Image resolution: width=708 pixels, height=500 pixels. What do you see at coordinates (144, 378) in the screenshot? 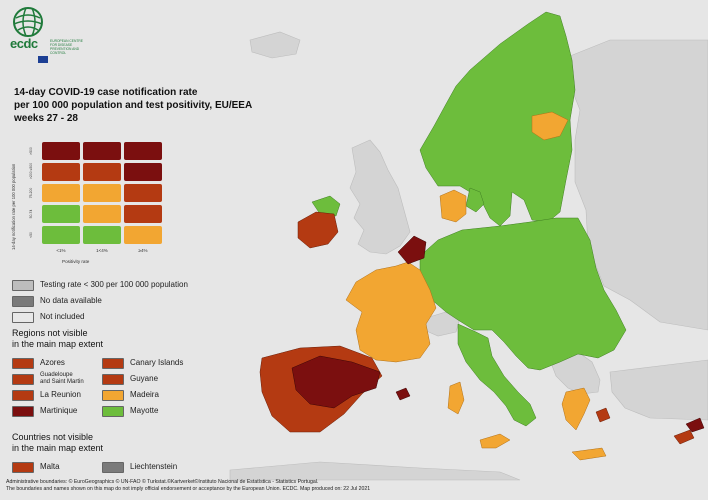
I see `legend-label: Guyane` at bounding box center [144, 378].